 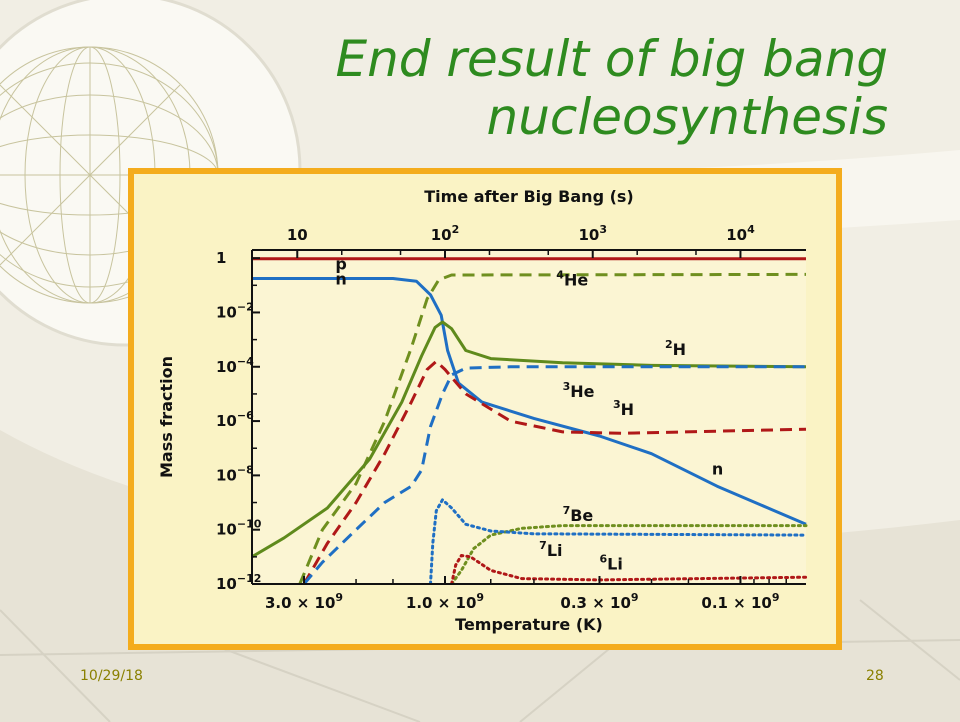 What do you see at coordinates (166, 417) in the screenshot?
I see `y-axis-title: Mass fraction` at bounding box center [166, 417].